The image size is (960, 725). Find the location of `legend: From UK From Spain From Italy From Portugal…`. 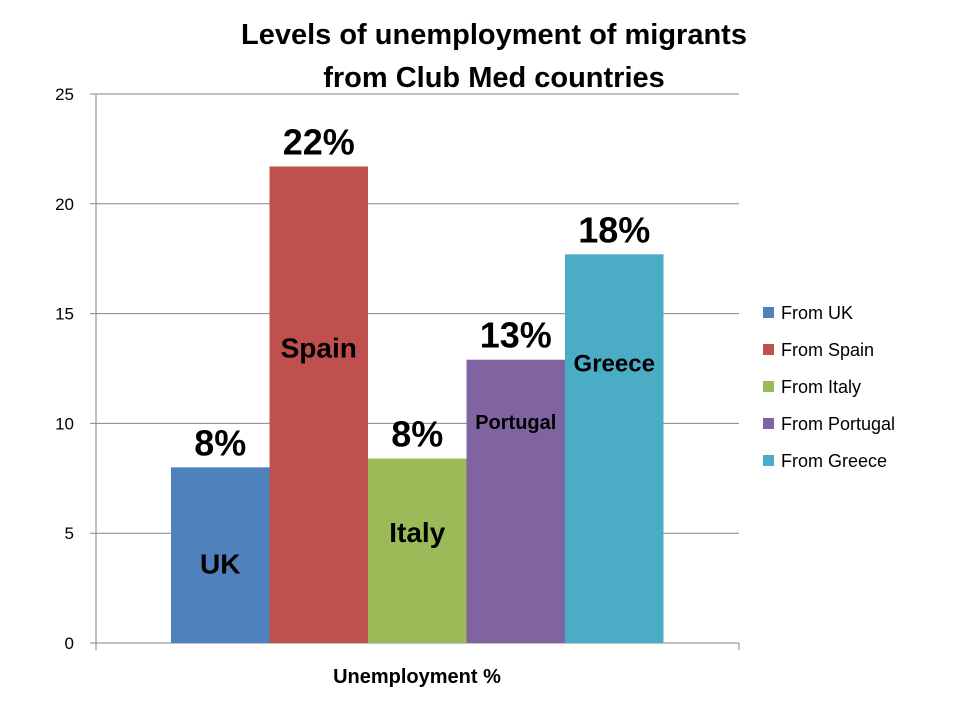

legend: From UK From Spain From Italy From Portugal… is located at coordinates (829, 387).